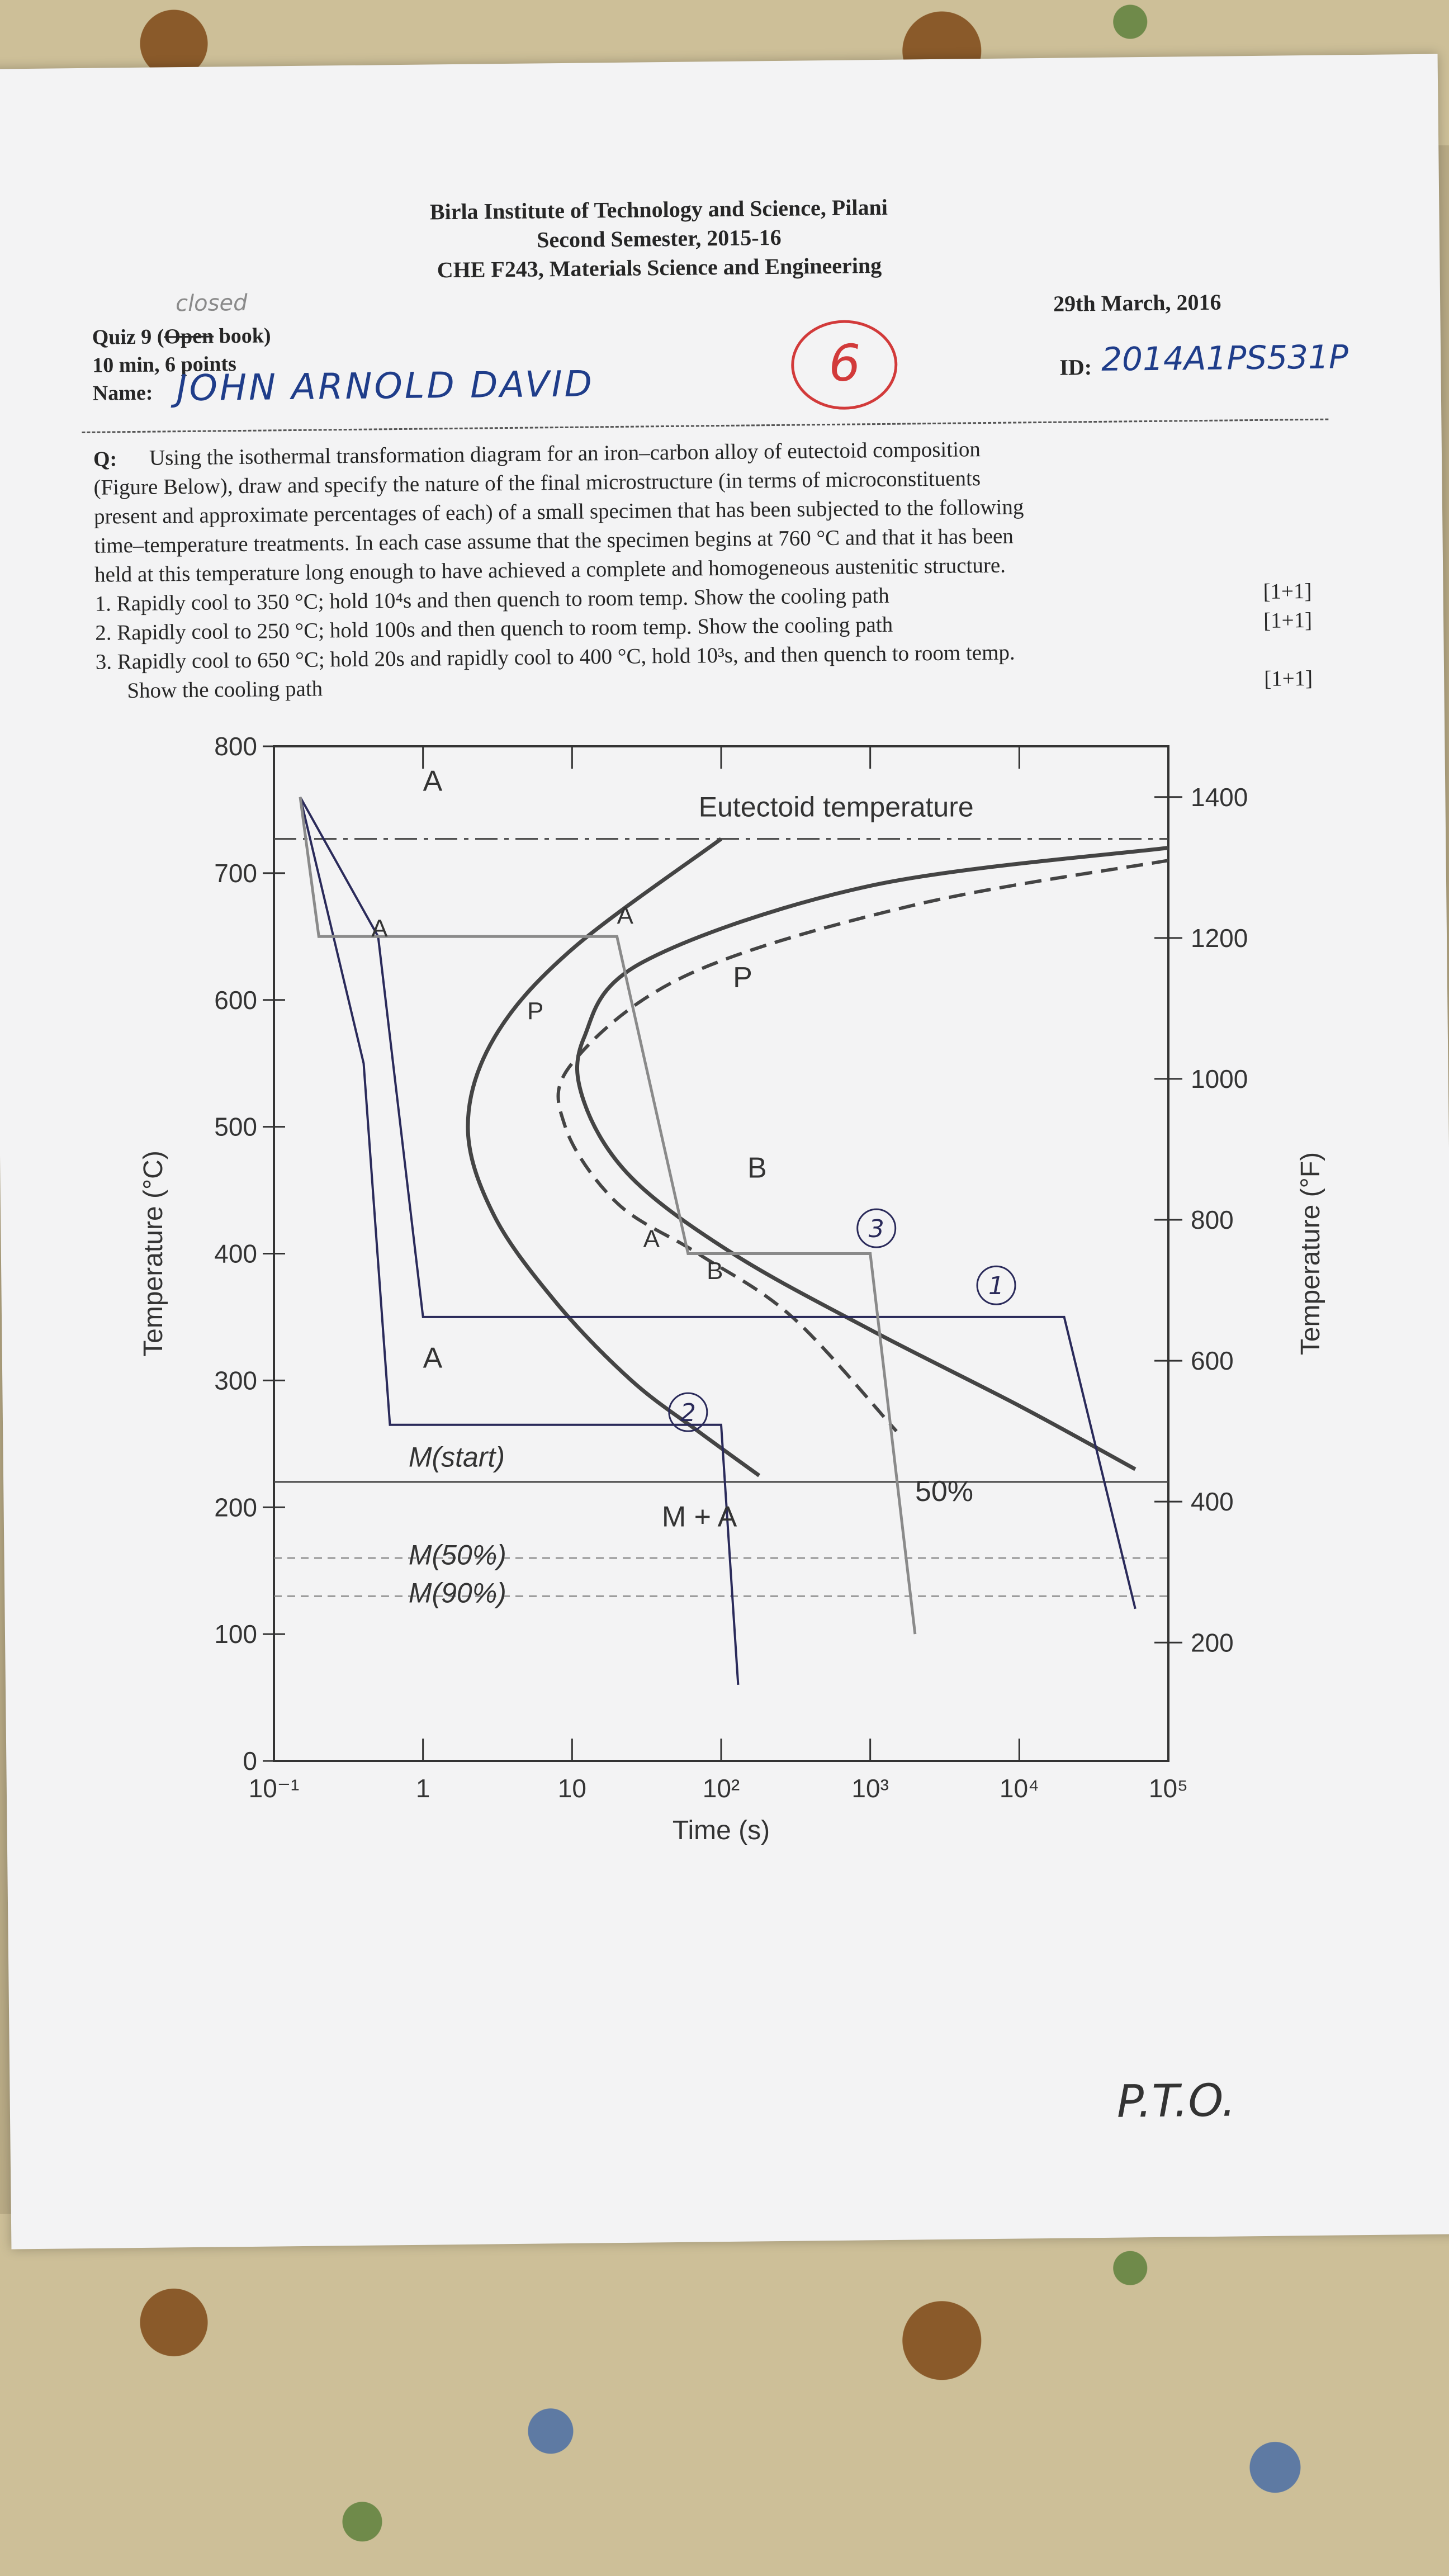 This screenshot has width=1449, height=2576. I want to click on region-label-austenite: A, so click(433, 781).